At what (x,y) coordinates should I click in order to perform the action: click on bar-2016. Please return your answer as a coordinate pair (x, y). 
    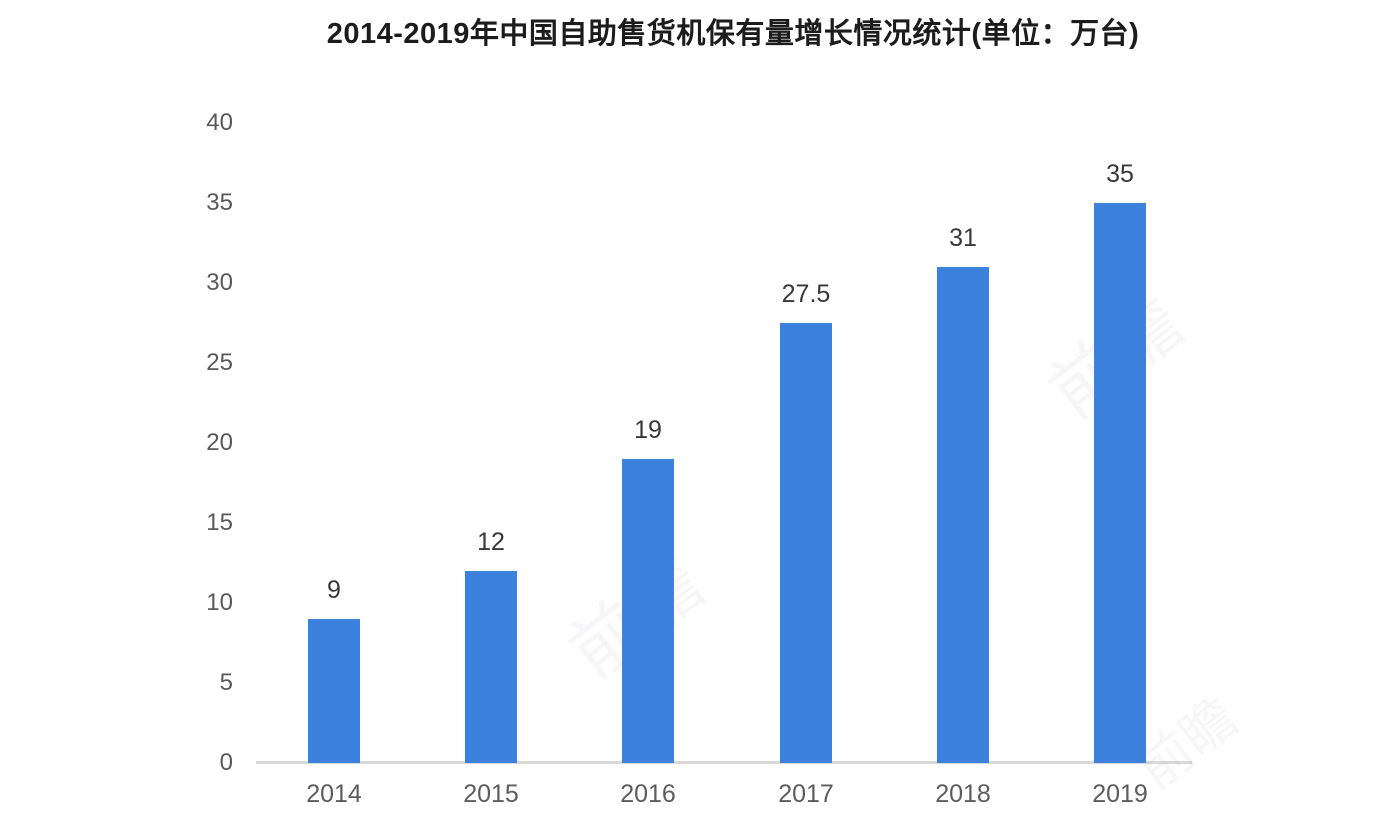
    Looking at the image, I should click on (648, 611).